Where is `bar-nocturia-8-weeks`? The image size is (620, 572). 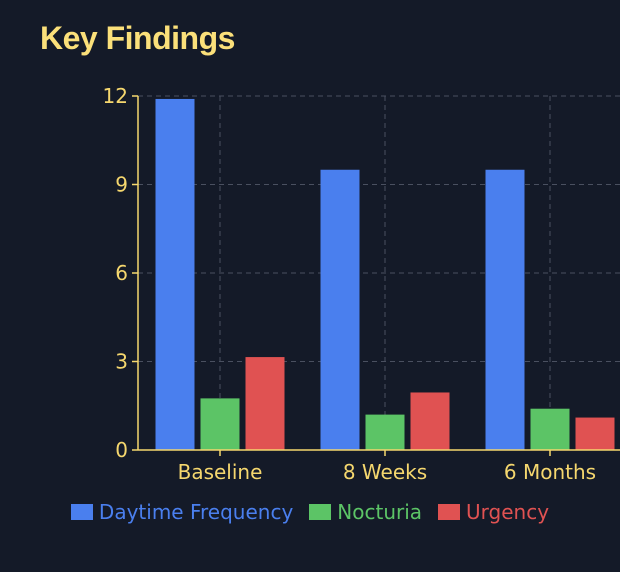
bar-nocturia-8-weeks is located at coordinates (385, 432).